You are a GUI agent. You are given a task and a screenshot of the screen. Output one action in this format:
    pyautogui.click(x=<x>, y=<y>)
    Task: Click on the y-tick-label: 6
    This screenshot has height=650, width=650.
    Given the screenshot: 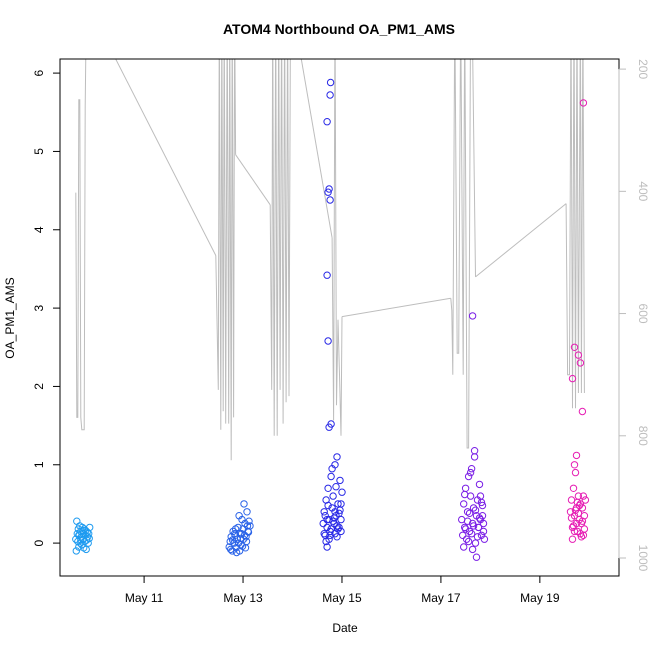 What is the action you would take?
    pyautogui.click(x=39, y=72)
    